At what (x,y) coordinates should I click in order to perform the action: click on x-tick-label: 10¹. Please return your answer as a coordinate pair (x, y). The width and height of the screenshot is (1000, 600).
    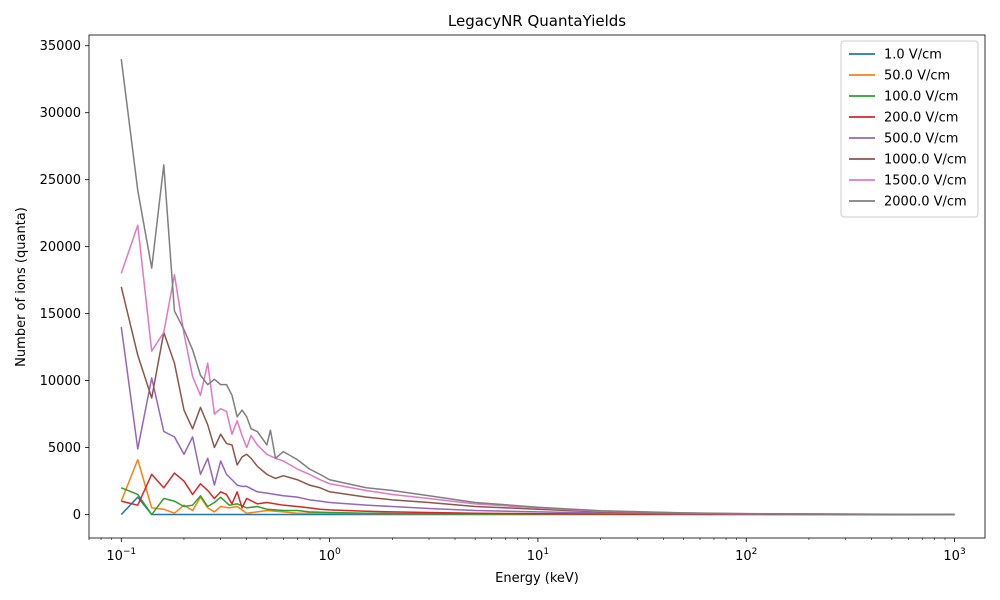
    Looking at the image, I should click on (538, 555).